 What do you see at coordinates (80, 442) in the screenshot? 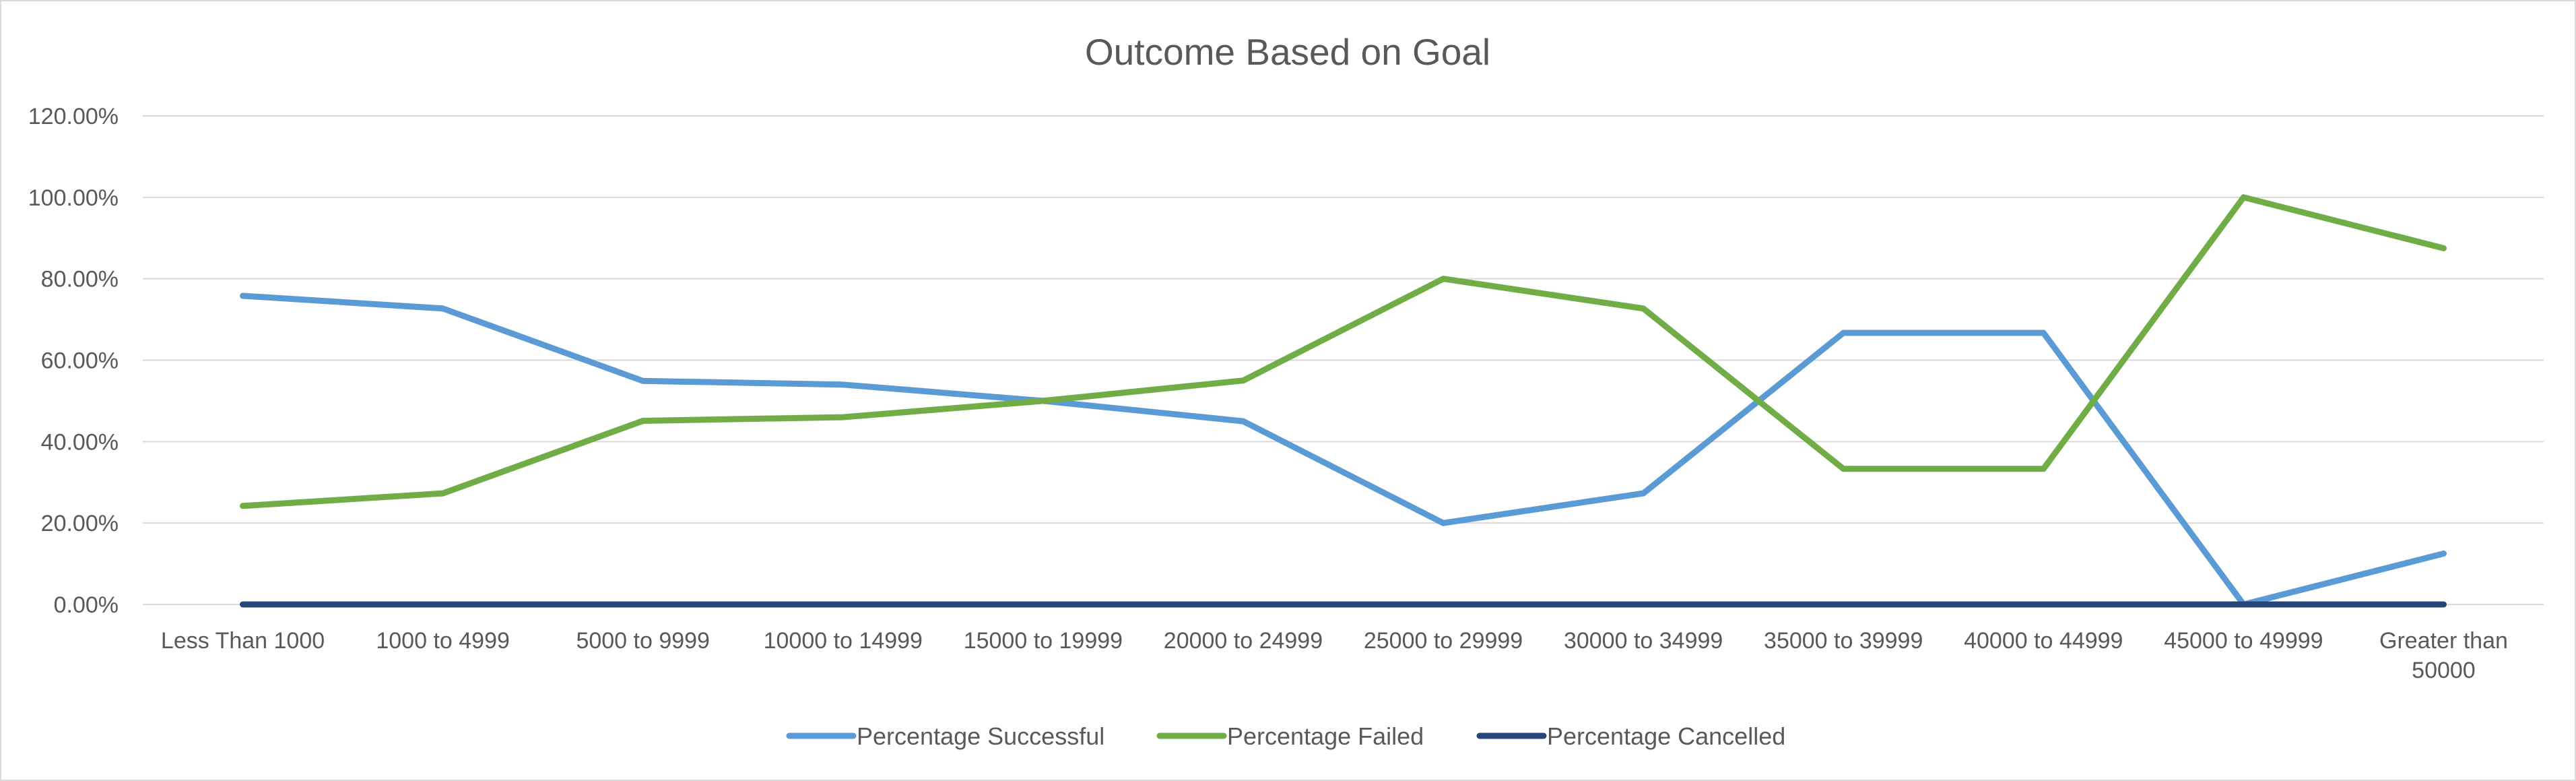
I see `y-tick-label: 40.00%` at bounding box center [80, 442].